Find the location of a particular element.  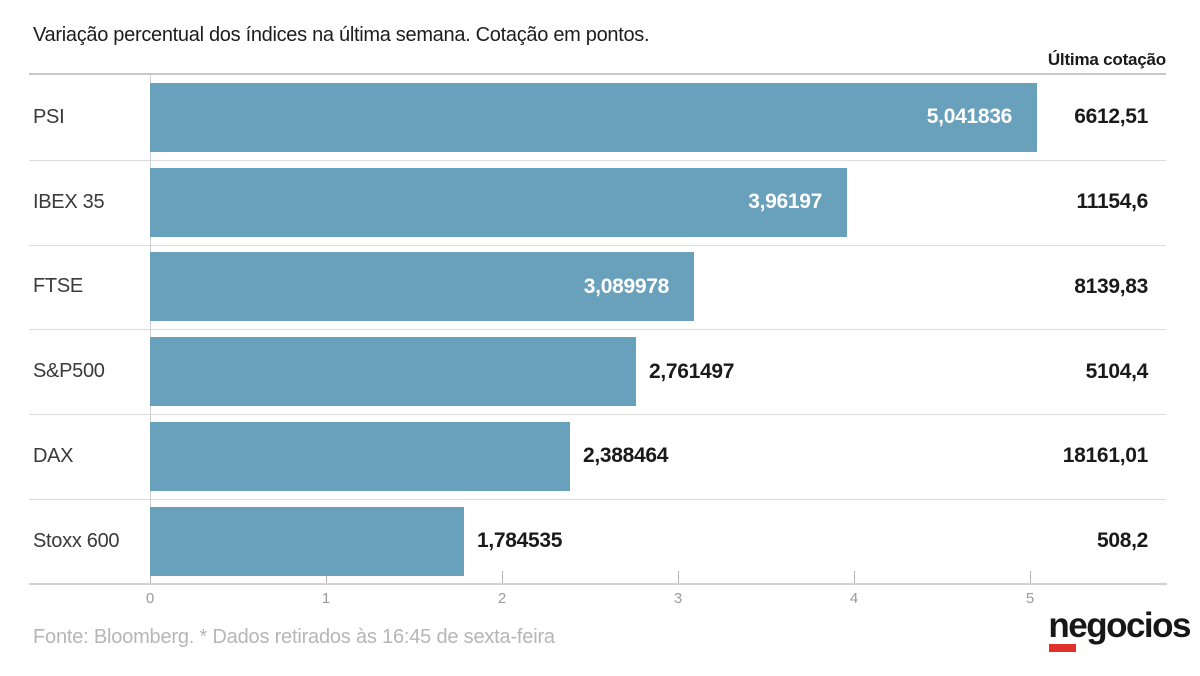

quote-value: 5104,4 is located at coordinates (1117, 371).